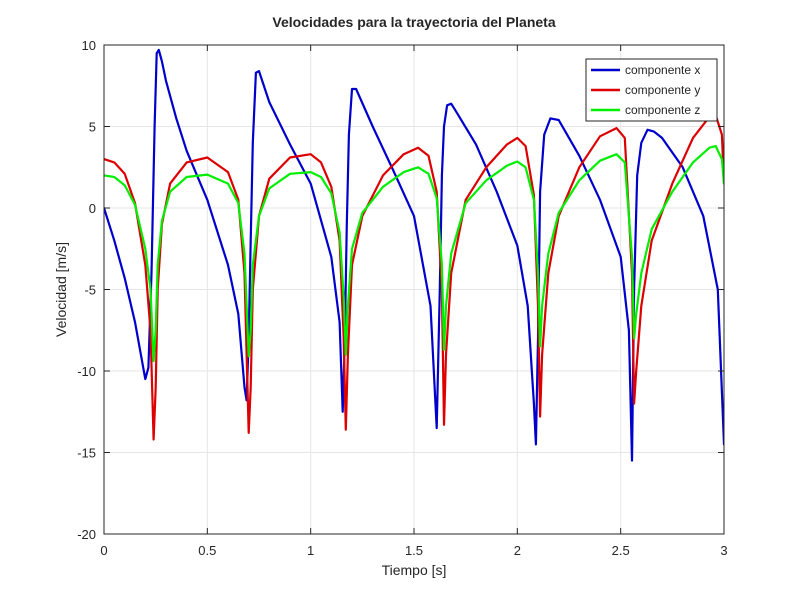 Image resolution: width=800 pixels, height=605 pixels. Describe the element at coordinates (86, 453) in the screenshot. I see `y-tick-label: -15` at that location.